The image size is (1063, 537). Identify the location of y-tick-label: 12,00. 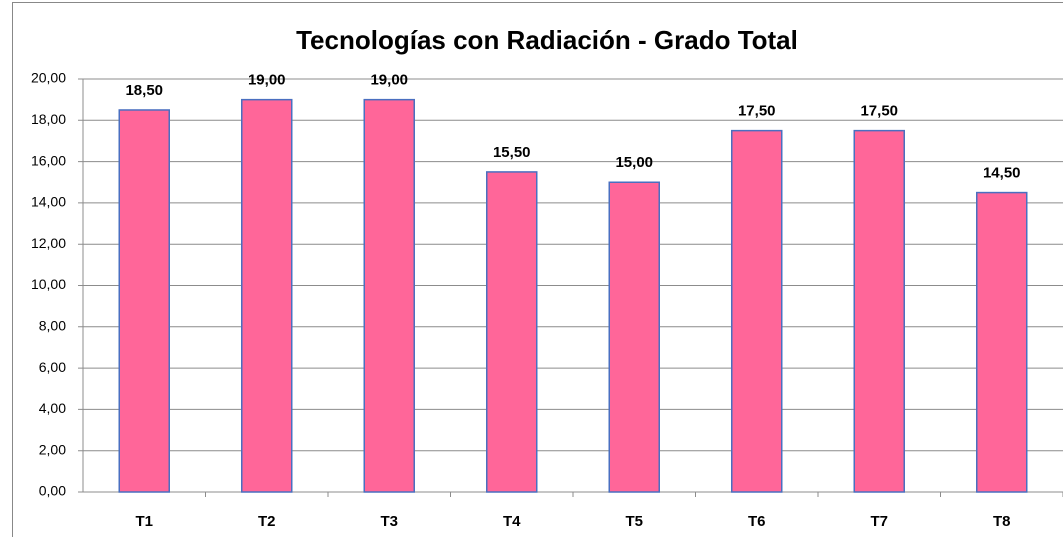
(48, 243).